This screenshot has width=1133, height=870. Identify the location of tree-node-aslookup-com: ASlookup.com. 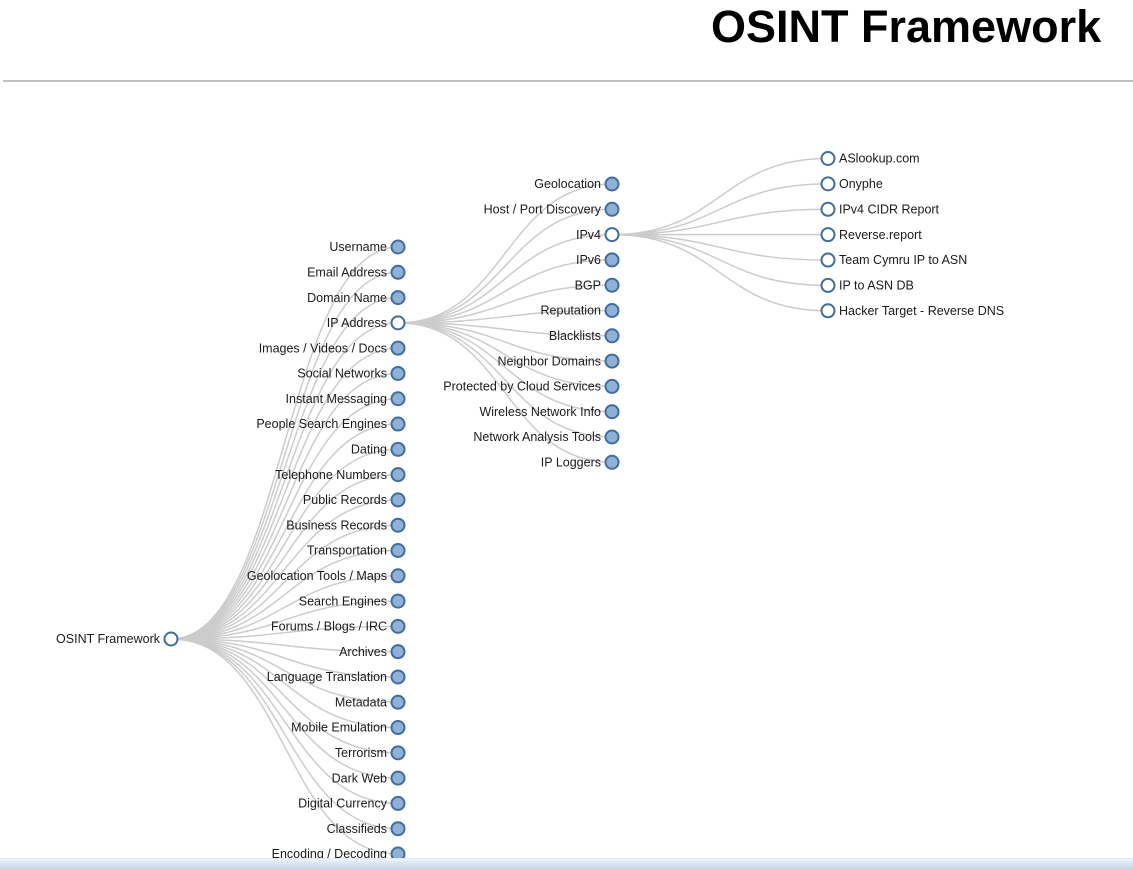
(870, 158).